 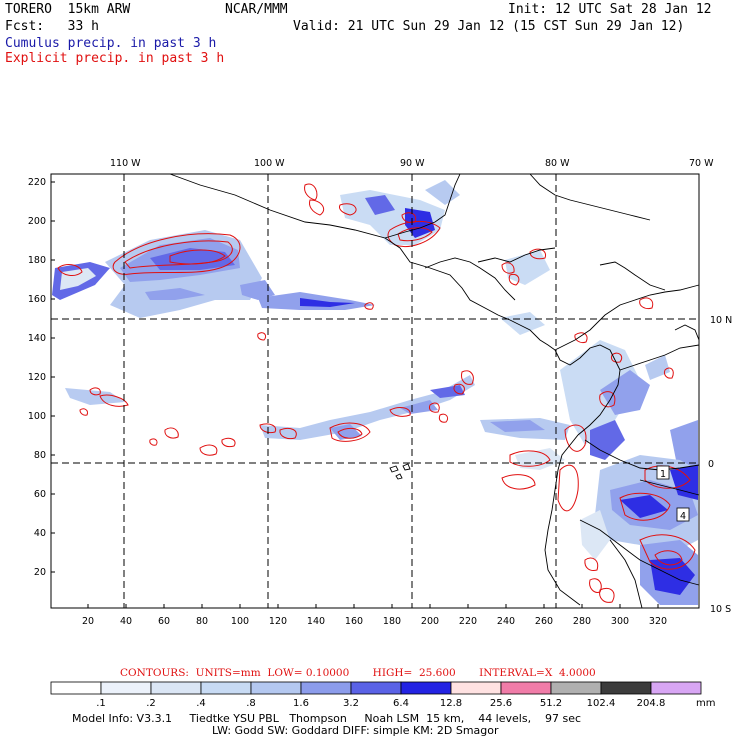 I want to click on colorbar-unit: mm, so click(x=705, y=703).